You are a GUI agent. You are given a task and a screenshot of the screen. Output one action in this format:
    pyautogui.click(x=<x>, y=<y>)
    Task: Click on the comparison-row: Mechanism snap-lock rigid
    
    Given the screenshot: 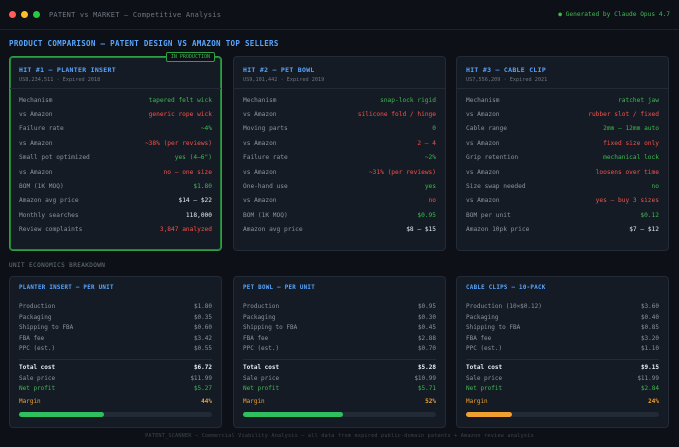 What is the action you would take?
    pyautogui.click(x=339, y=100)
    